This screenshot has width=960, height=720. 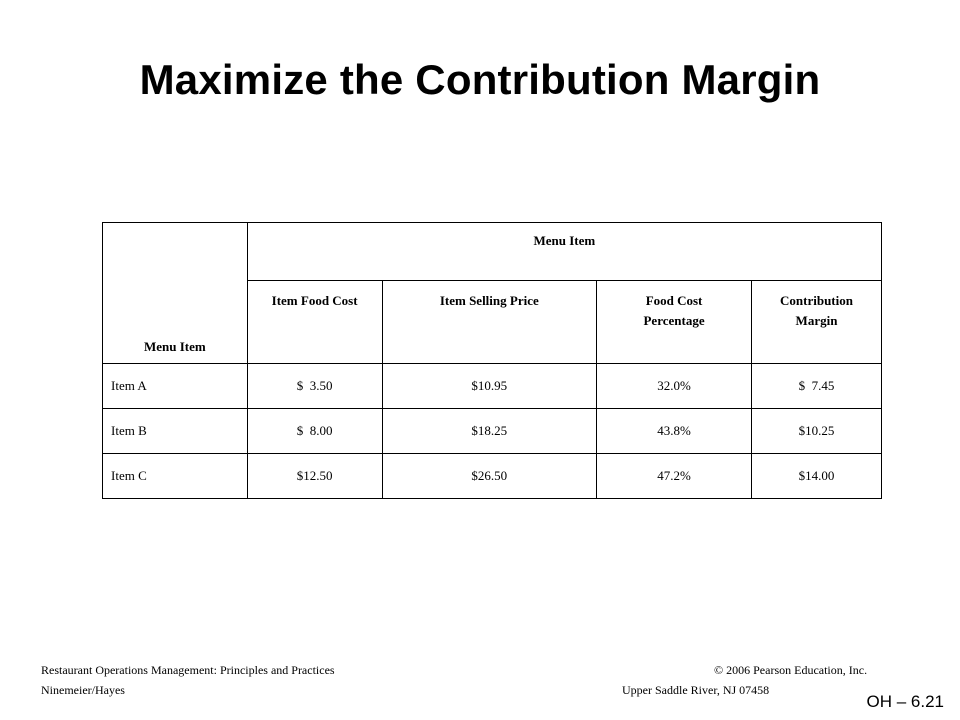 I want to click on slide-title: Maximize the Contribution Margin, so click(x=480, y=79).